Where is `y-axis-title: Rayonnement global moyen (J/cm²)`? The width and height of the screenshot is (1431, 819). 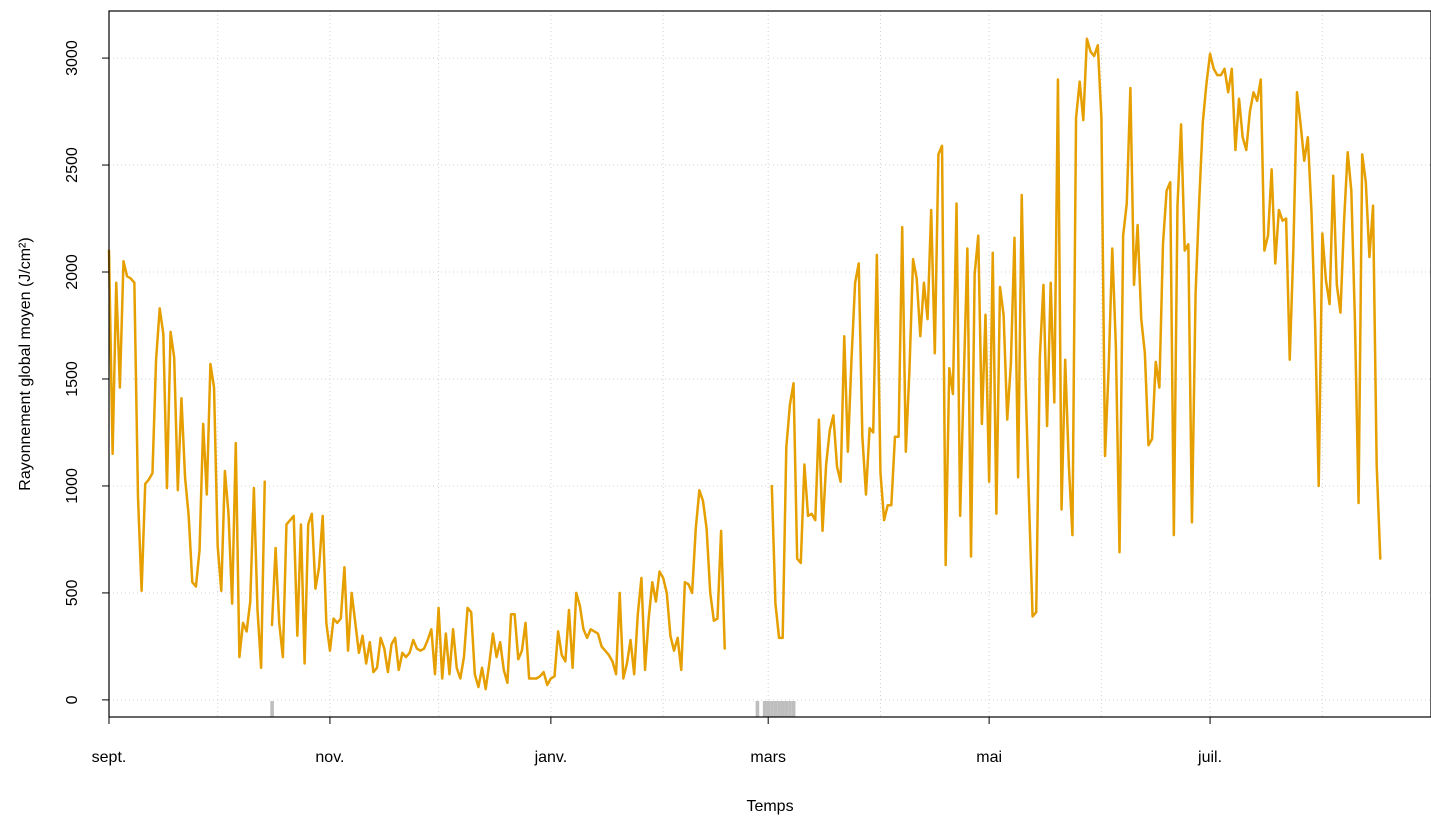
y-axis-title: Rayonnement global moyen (J/cm²) is located at coordinates (25, 363).